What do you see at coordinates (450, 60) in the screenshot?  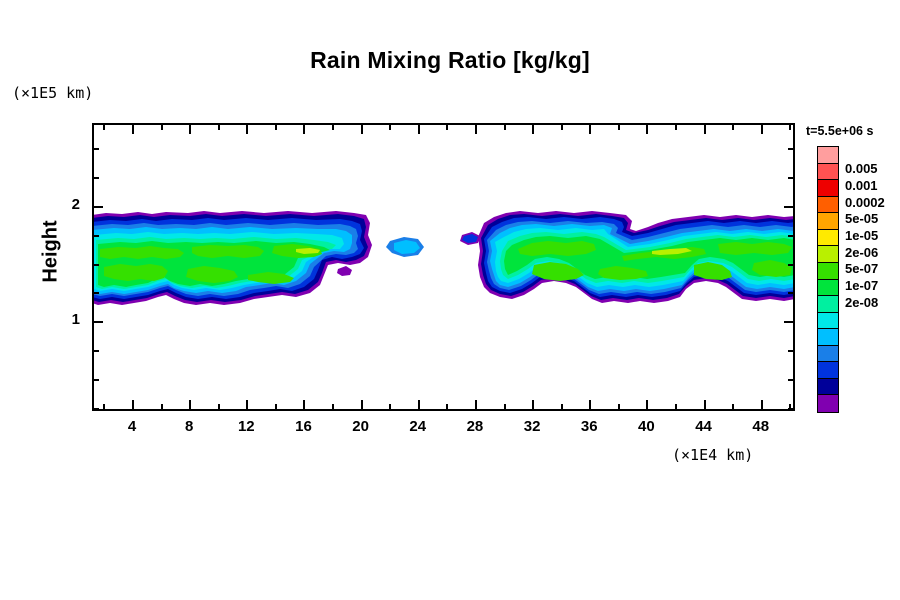 I see `chart-title: Rain Mixing Ratio [kg/kg]` at bounding box center [450, 60].